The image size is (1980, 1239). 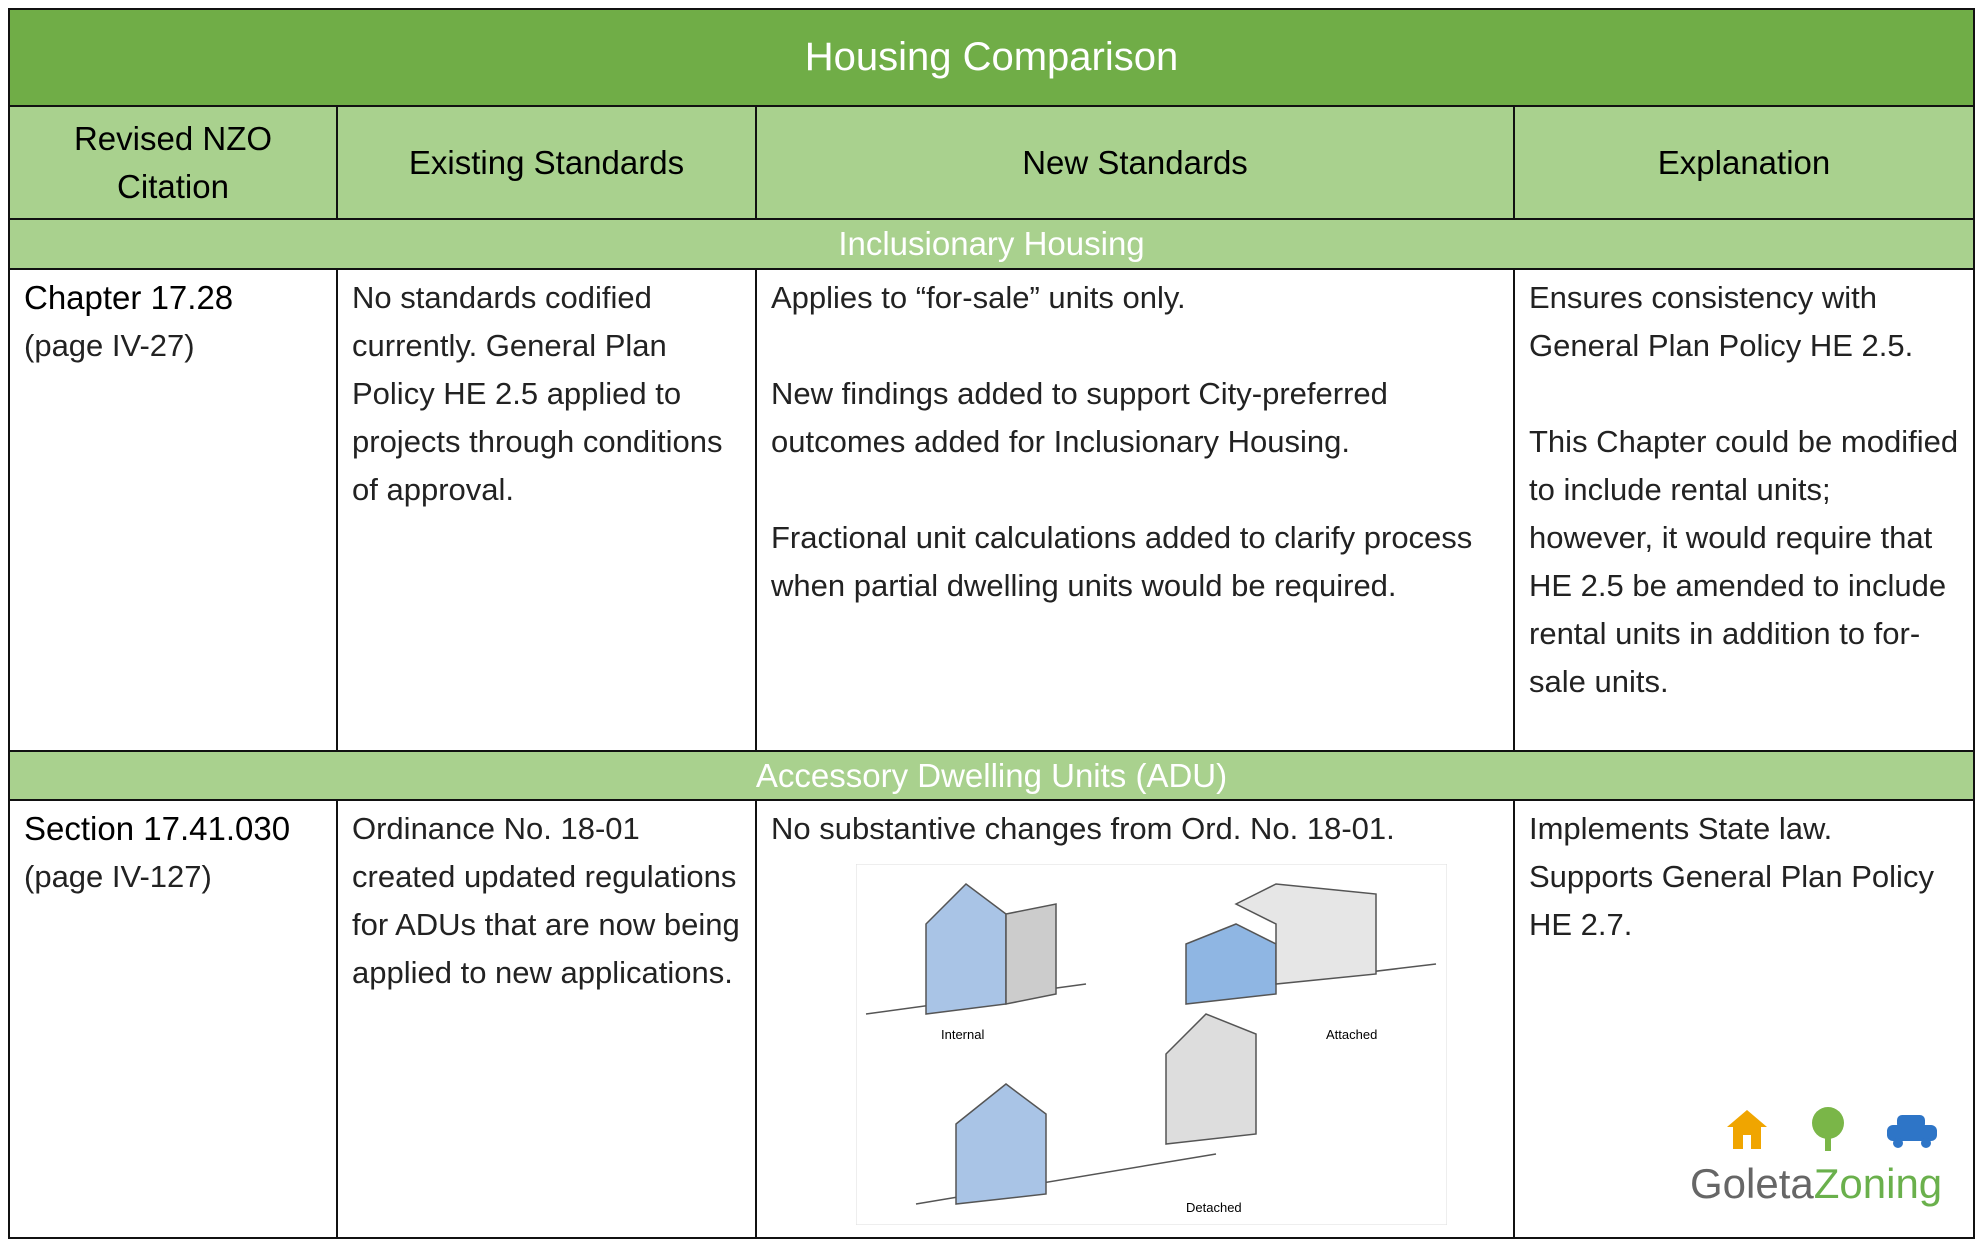 I want to click on figure-caption: Detached, so click(x=1214, y=1207).